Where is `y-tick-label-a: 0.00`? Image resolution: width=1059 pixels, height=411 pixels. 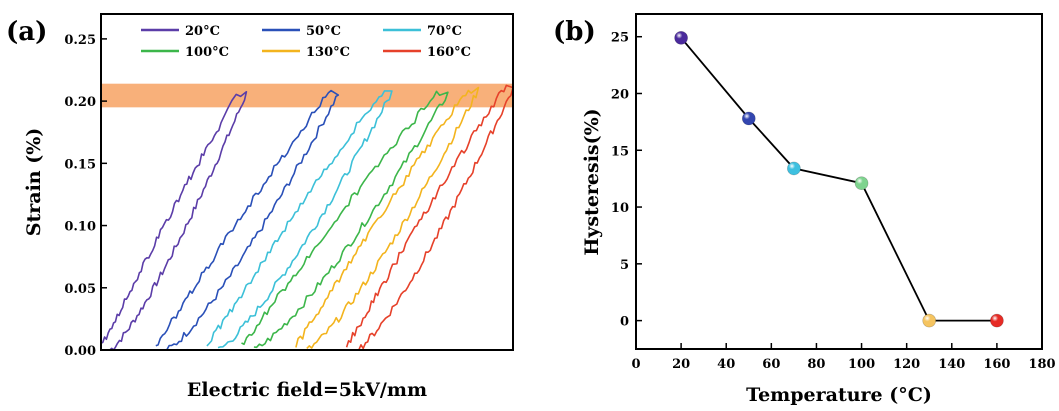
y-tick-label-a: 0.00 is located at coordinates (80, 351).